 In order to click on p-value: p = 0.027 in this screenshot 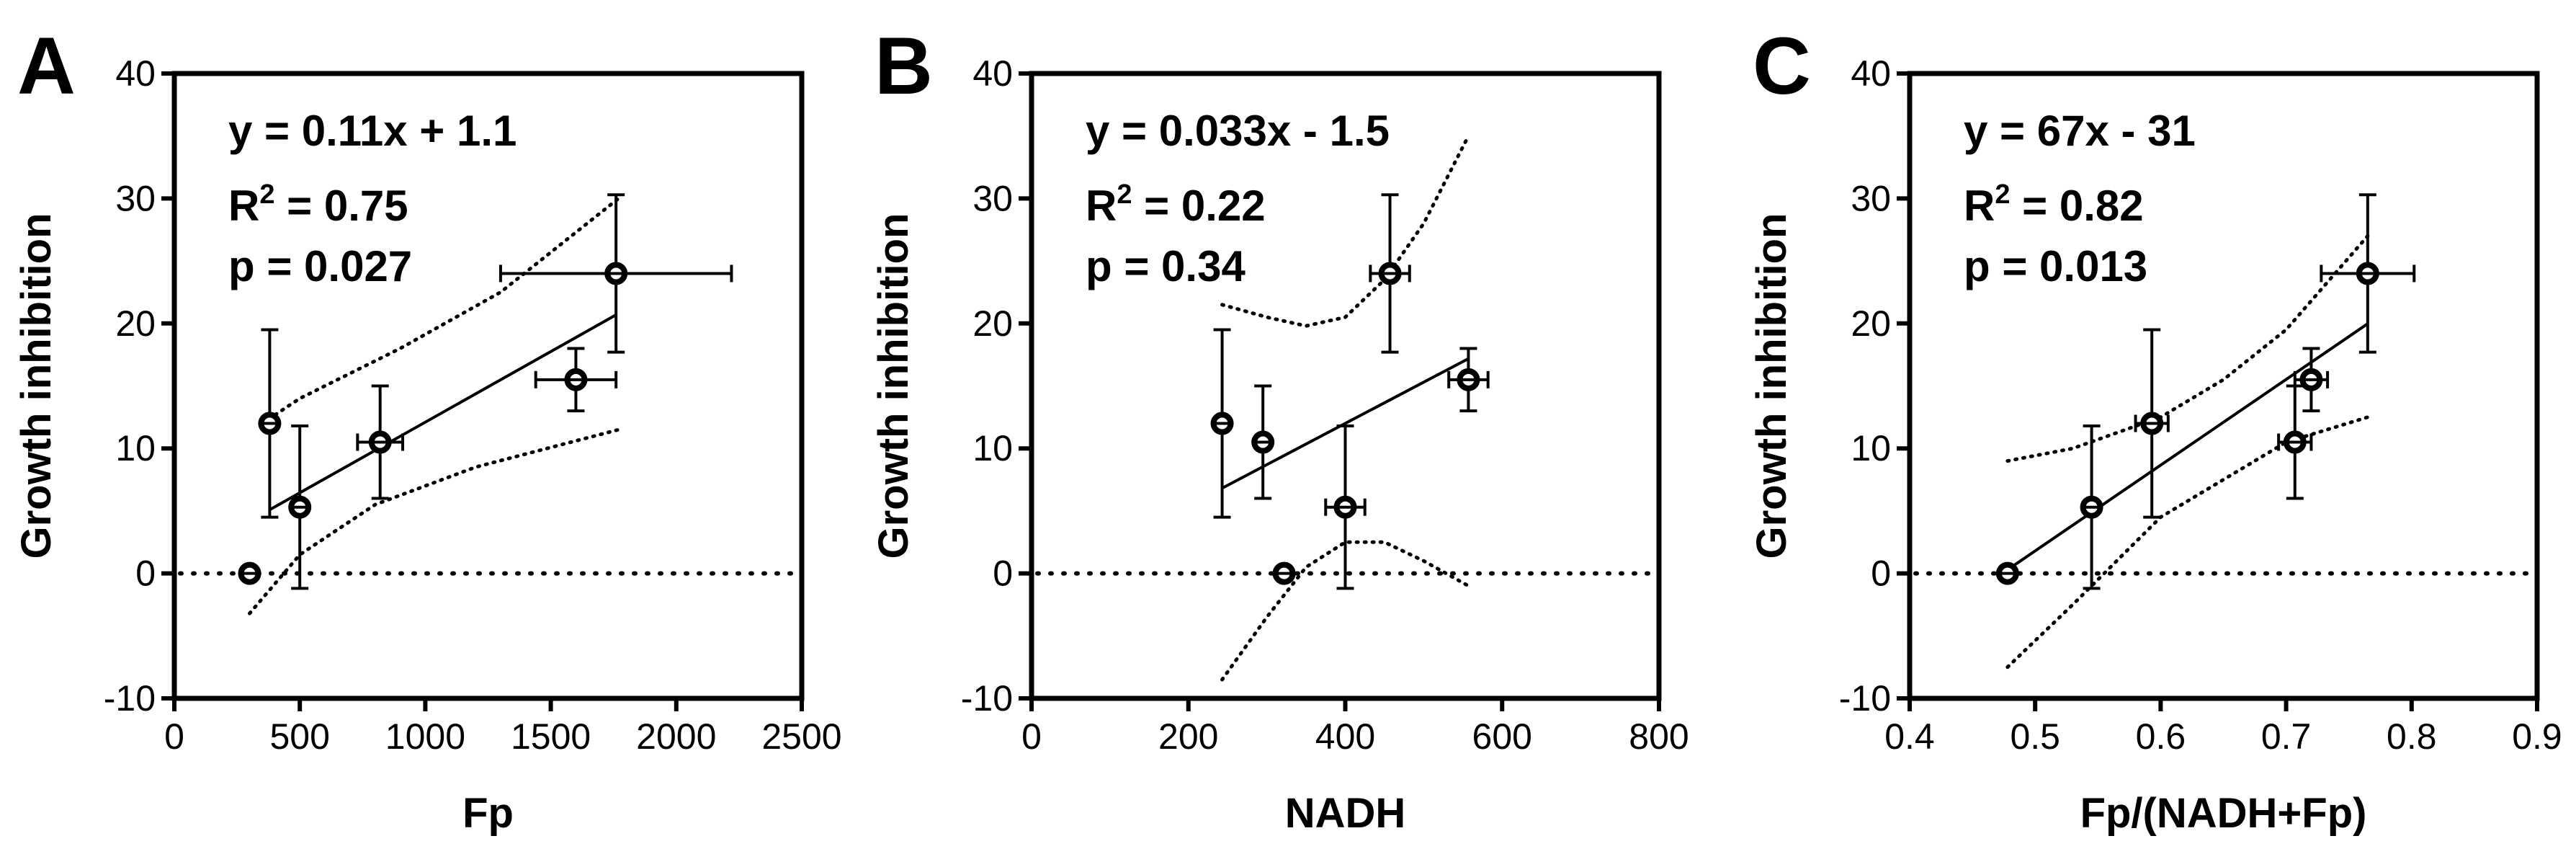, I will do `click(320, 266)`.